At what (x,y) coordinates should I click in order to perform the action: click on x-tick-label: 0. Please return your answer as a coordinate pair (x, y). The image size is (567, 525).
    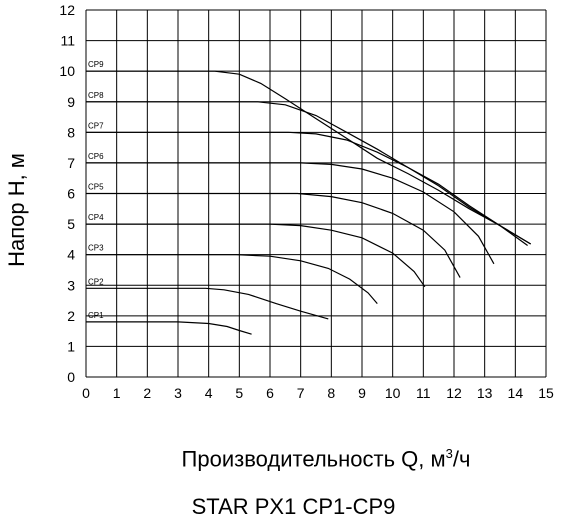
    Looking at the image, I should click on (86, 393).